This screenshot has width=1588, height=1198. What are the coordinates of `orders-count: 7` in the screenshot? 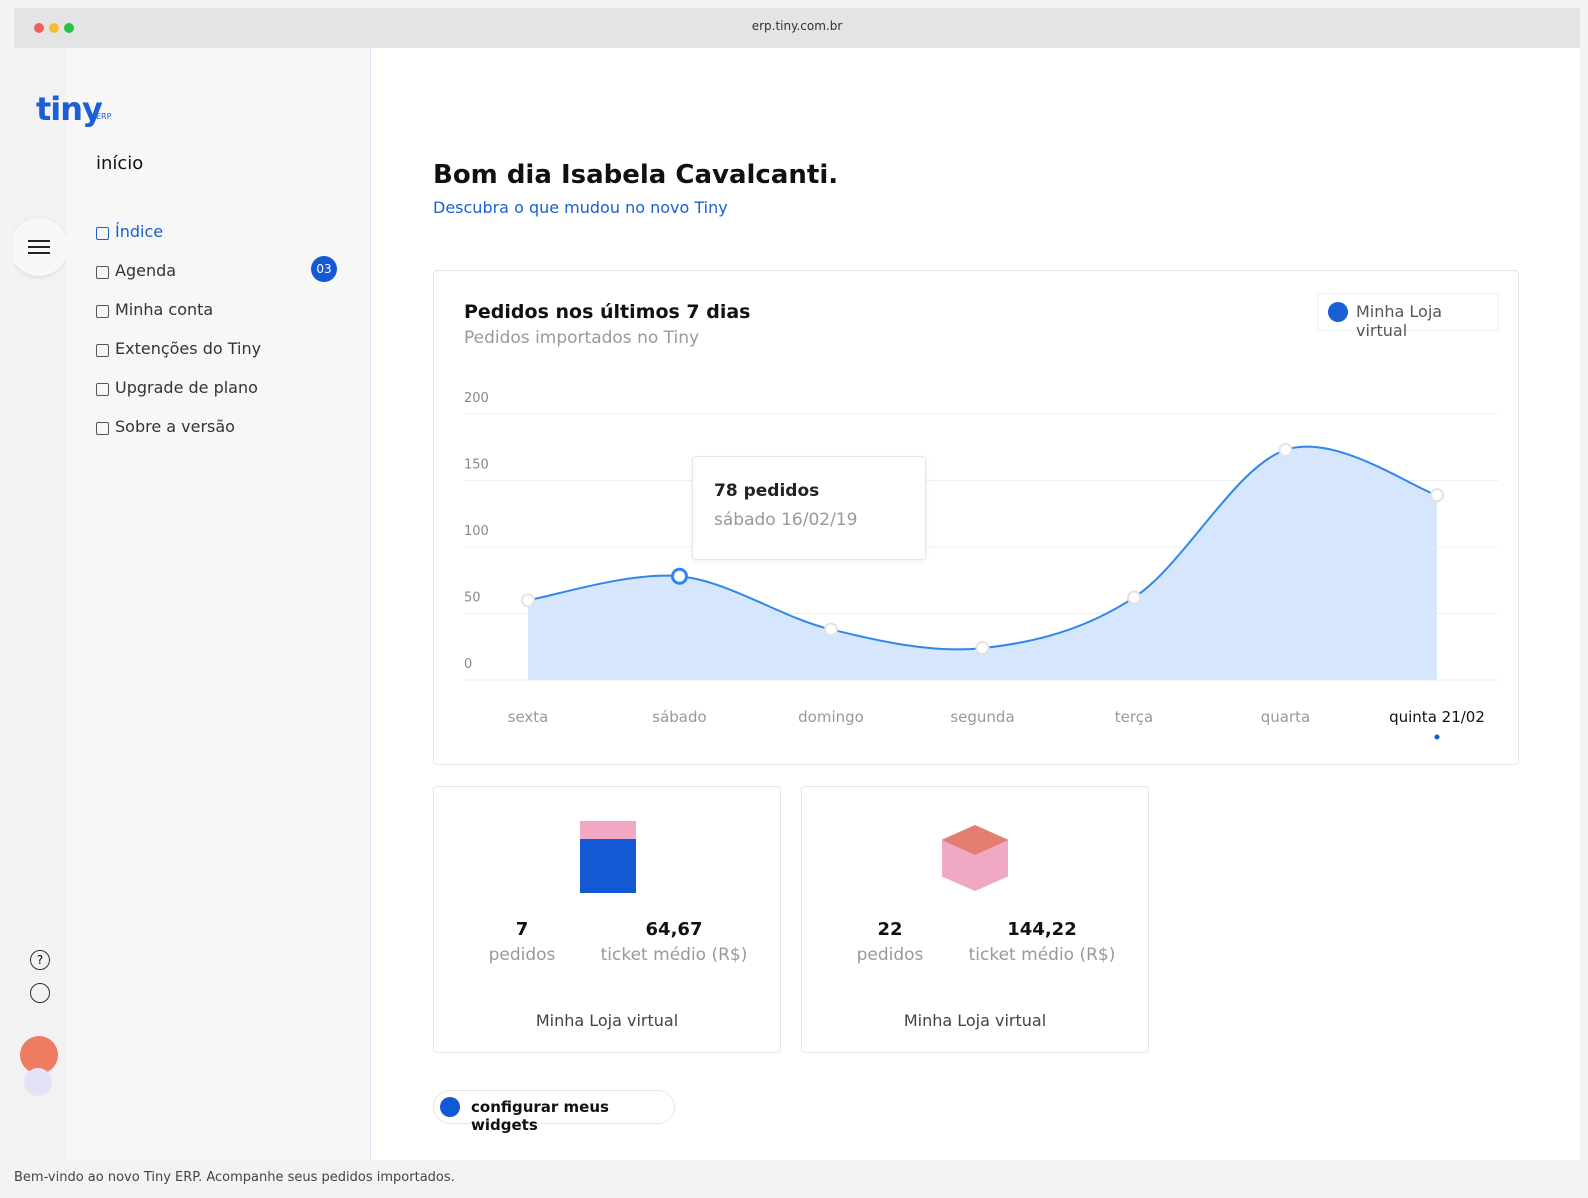 It's located at (522, 929).